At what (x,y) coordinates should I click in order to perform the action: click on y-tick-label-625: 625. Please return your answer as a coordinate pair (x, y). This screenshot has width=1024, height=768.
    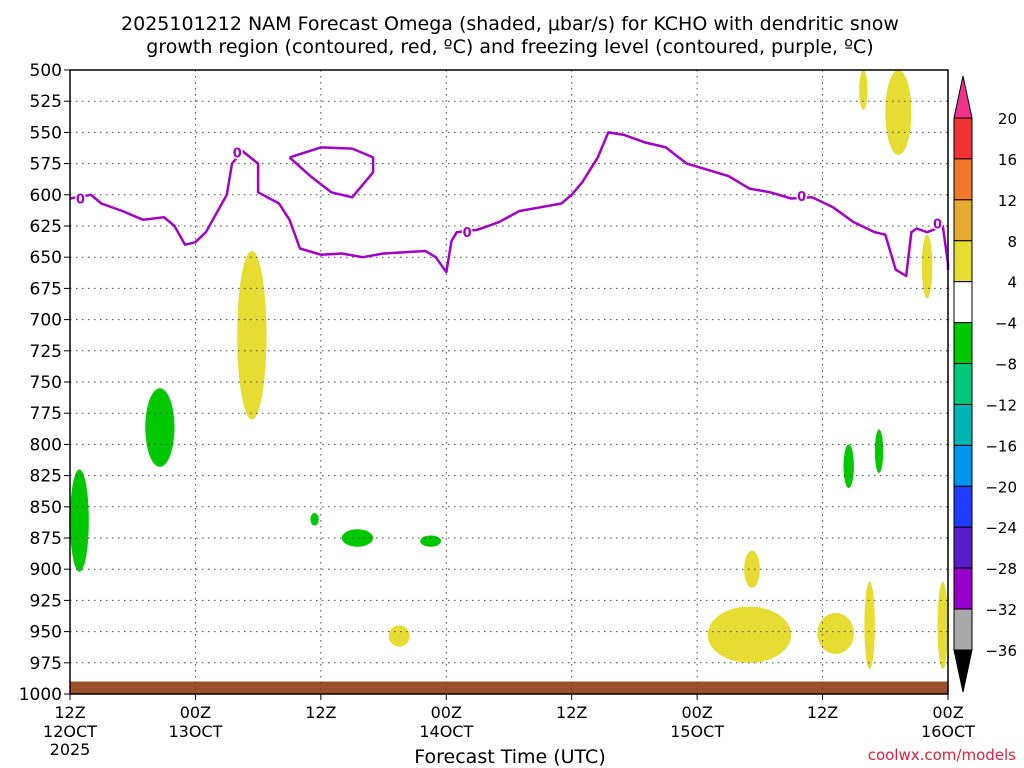
    Looking at the image, I should click on (46, 227).